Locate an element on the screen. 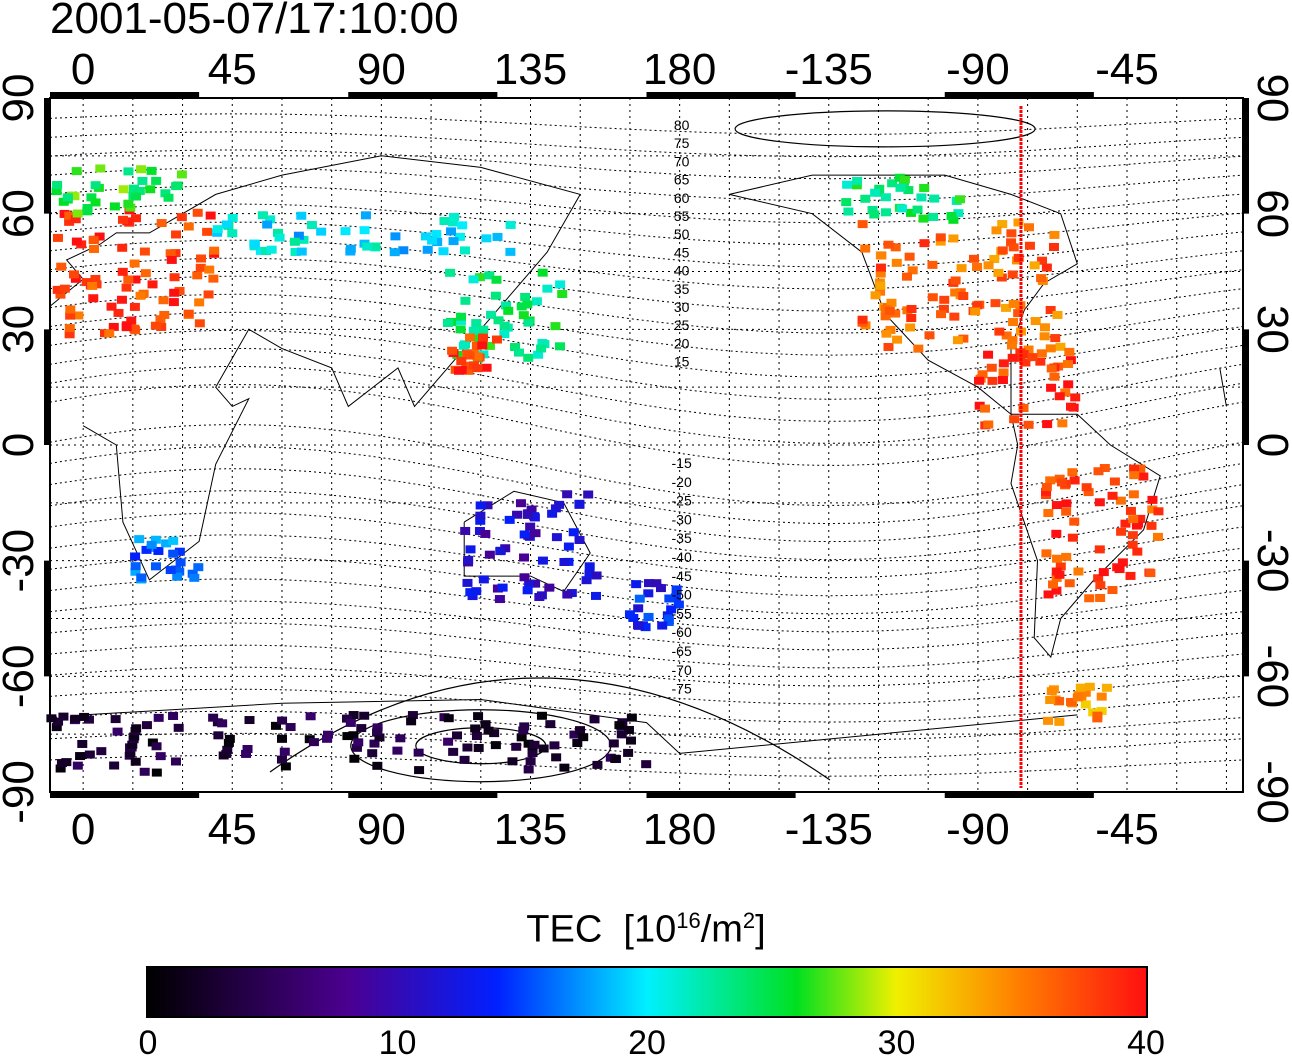  colorbar-tick-label: 30 is located at coordinates (896, 1043).